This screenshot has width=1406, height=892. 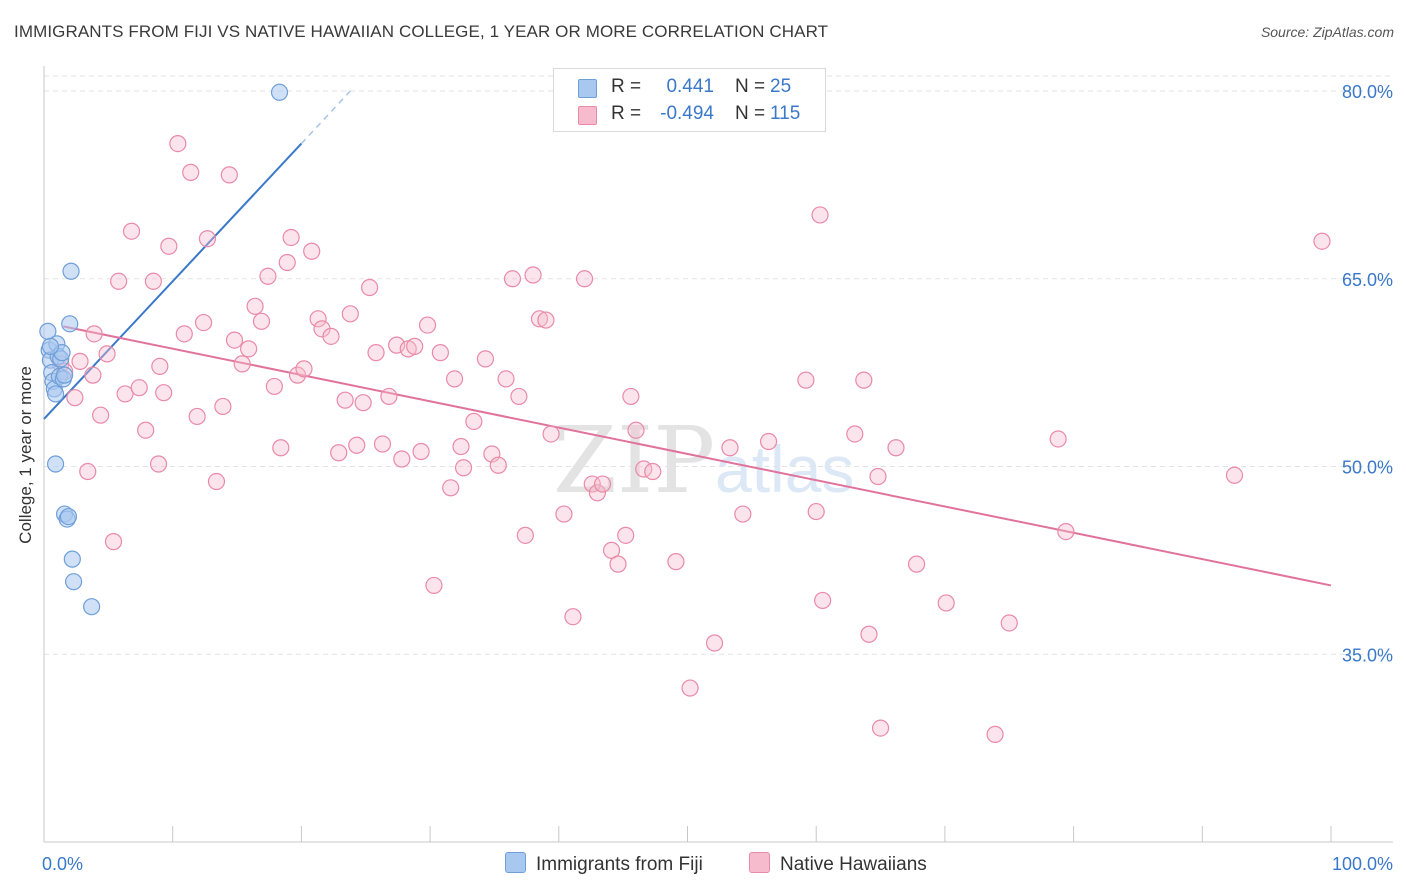 I want to click on legend-item-hawaiian: Native Hawaiians, so click(x=838, y=864).